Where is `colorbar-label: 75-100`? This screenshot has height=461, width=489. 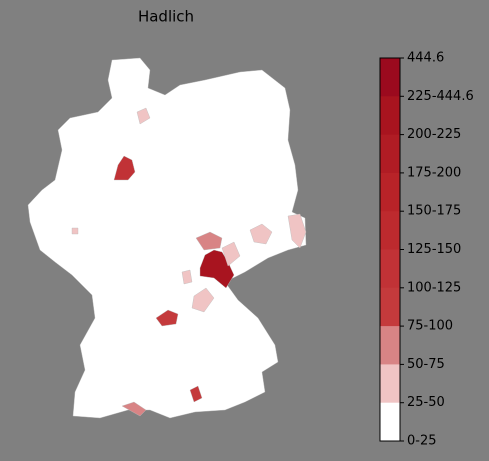 colorbar-label: 75-100 is located at coordinates (430, 326).